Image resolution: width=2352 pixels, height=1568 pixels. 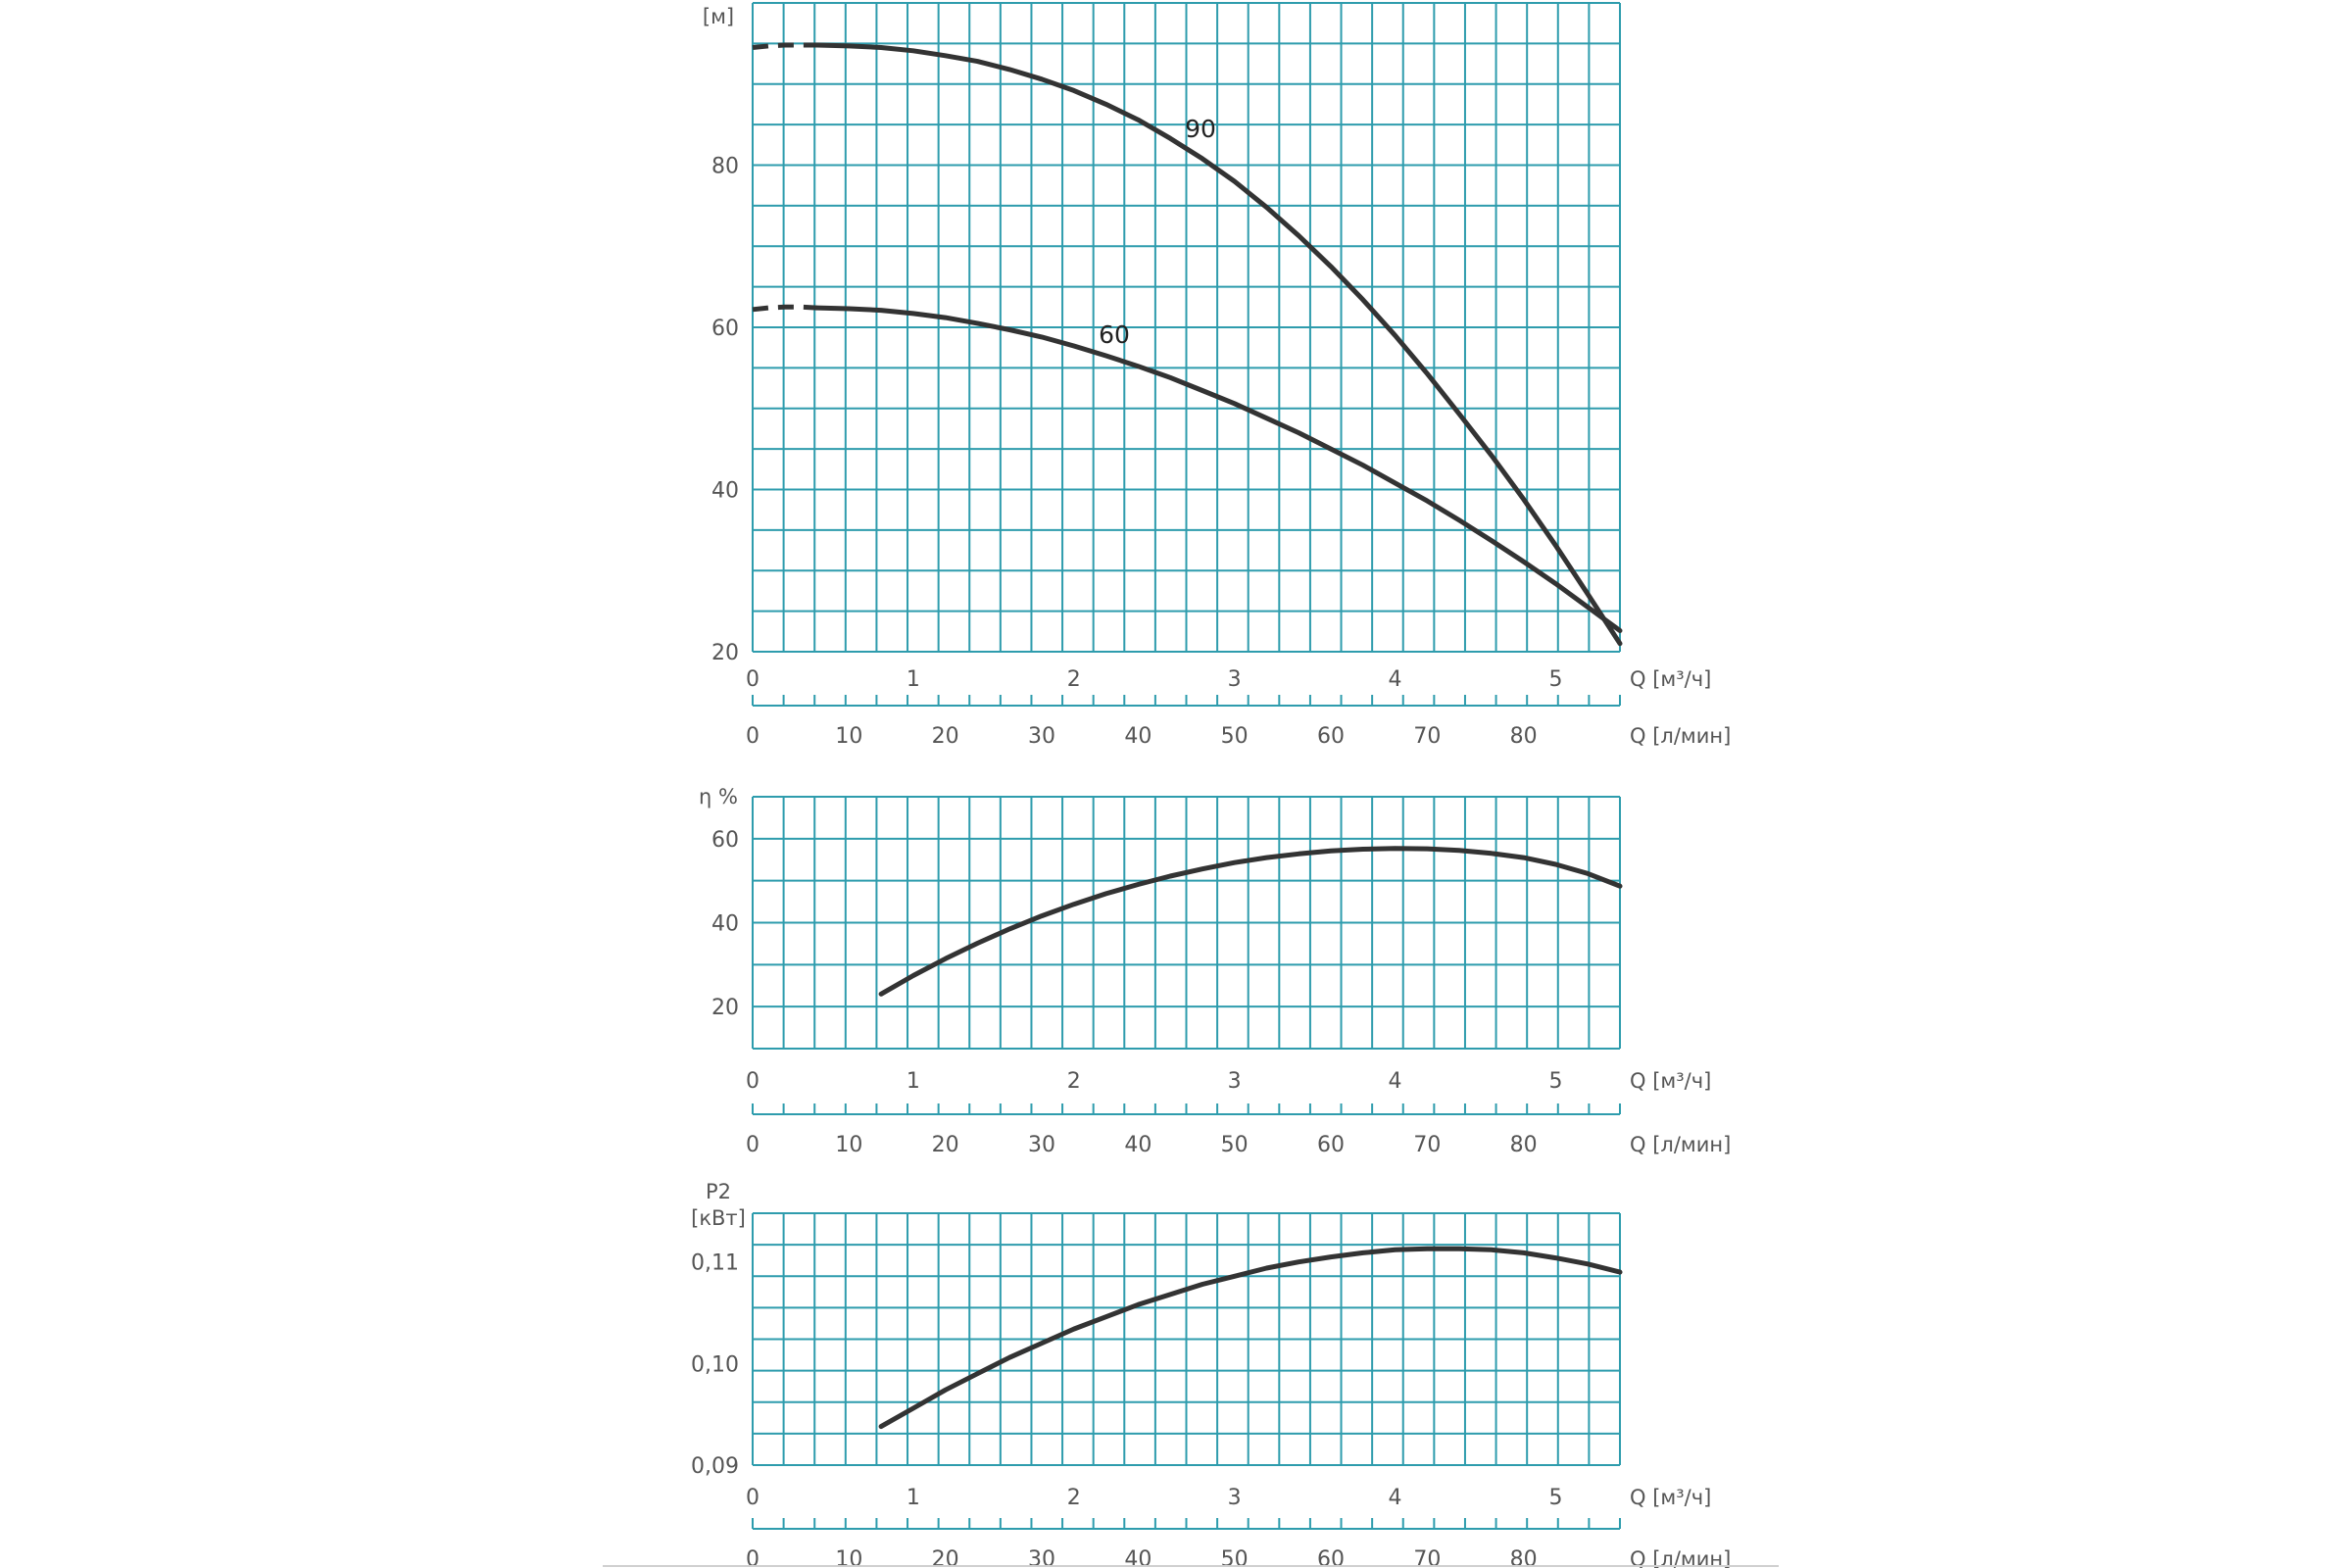 What do you see at coordinates (718, 796) in the screenshot?
I see `y-axis-label: η %` at bounding box center [718, 796].